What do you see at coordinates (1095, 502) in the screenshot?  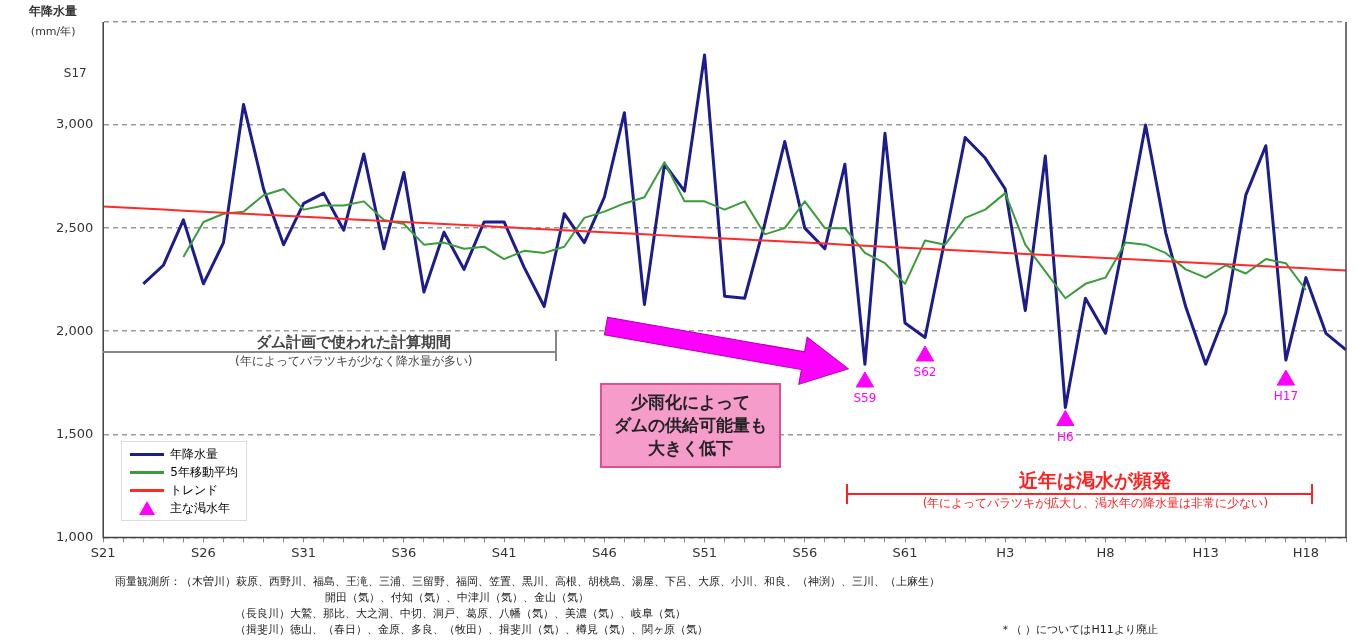 I see `annotation: (年によってバラツキが拡大し、渇水年の降水量は非常に少ない)` at bounding box center [1095, 502].